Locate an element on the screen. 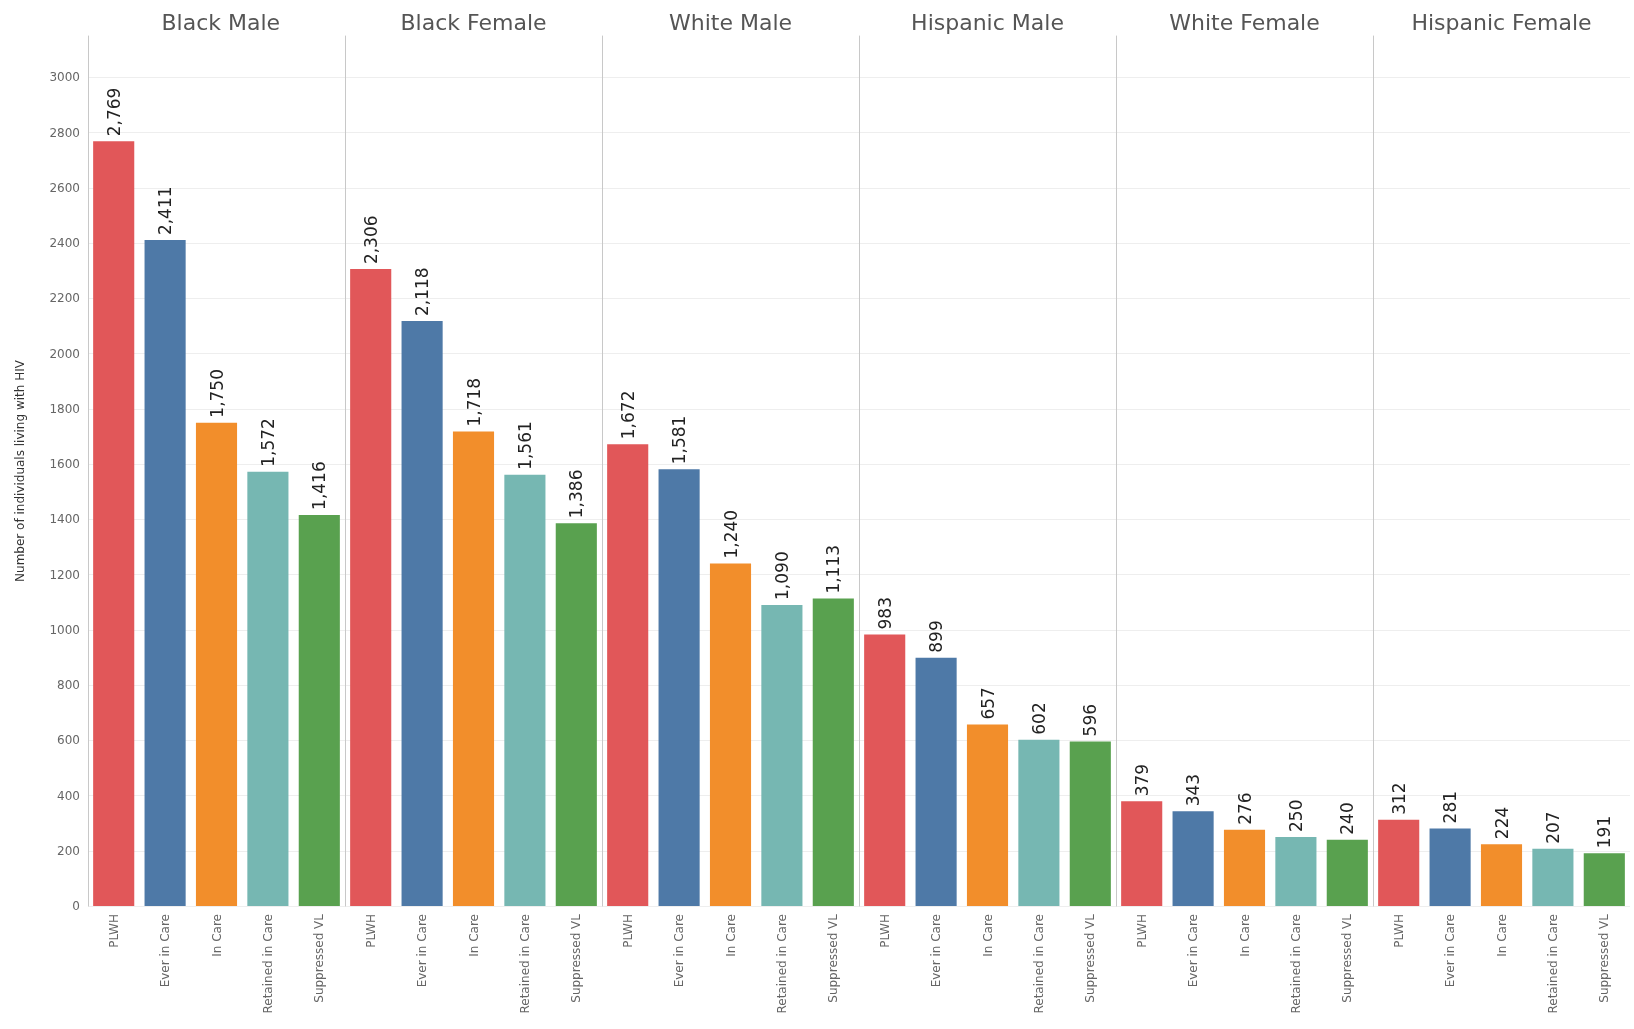  y-tick-label: 800 is located at coordinates (68, 685).